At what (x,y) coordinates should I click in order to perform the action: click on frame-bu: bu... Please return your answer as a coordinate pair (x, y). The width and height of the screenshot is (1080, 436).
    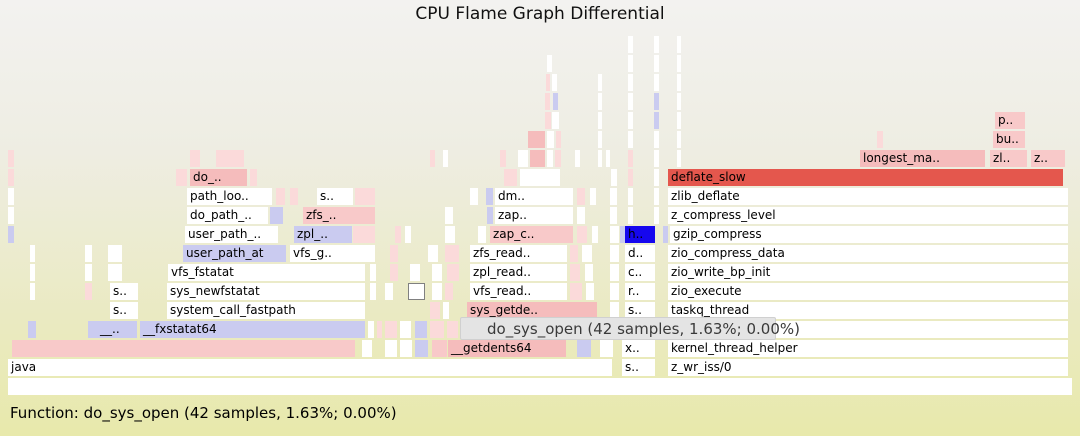
    Looking at the image, I should click on (1009, 139).